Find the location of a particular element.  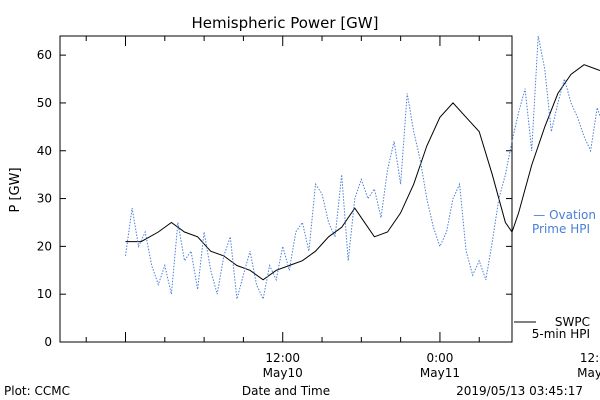

x-axis-label: Date and Time is located at coordinates (286, 391).